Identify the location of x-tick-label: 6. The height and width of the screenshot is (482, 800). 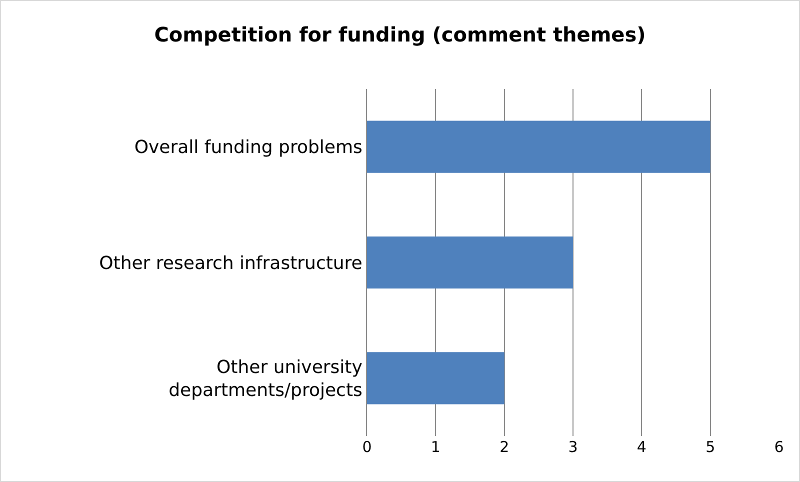
(779, 447).